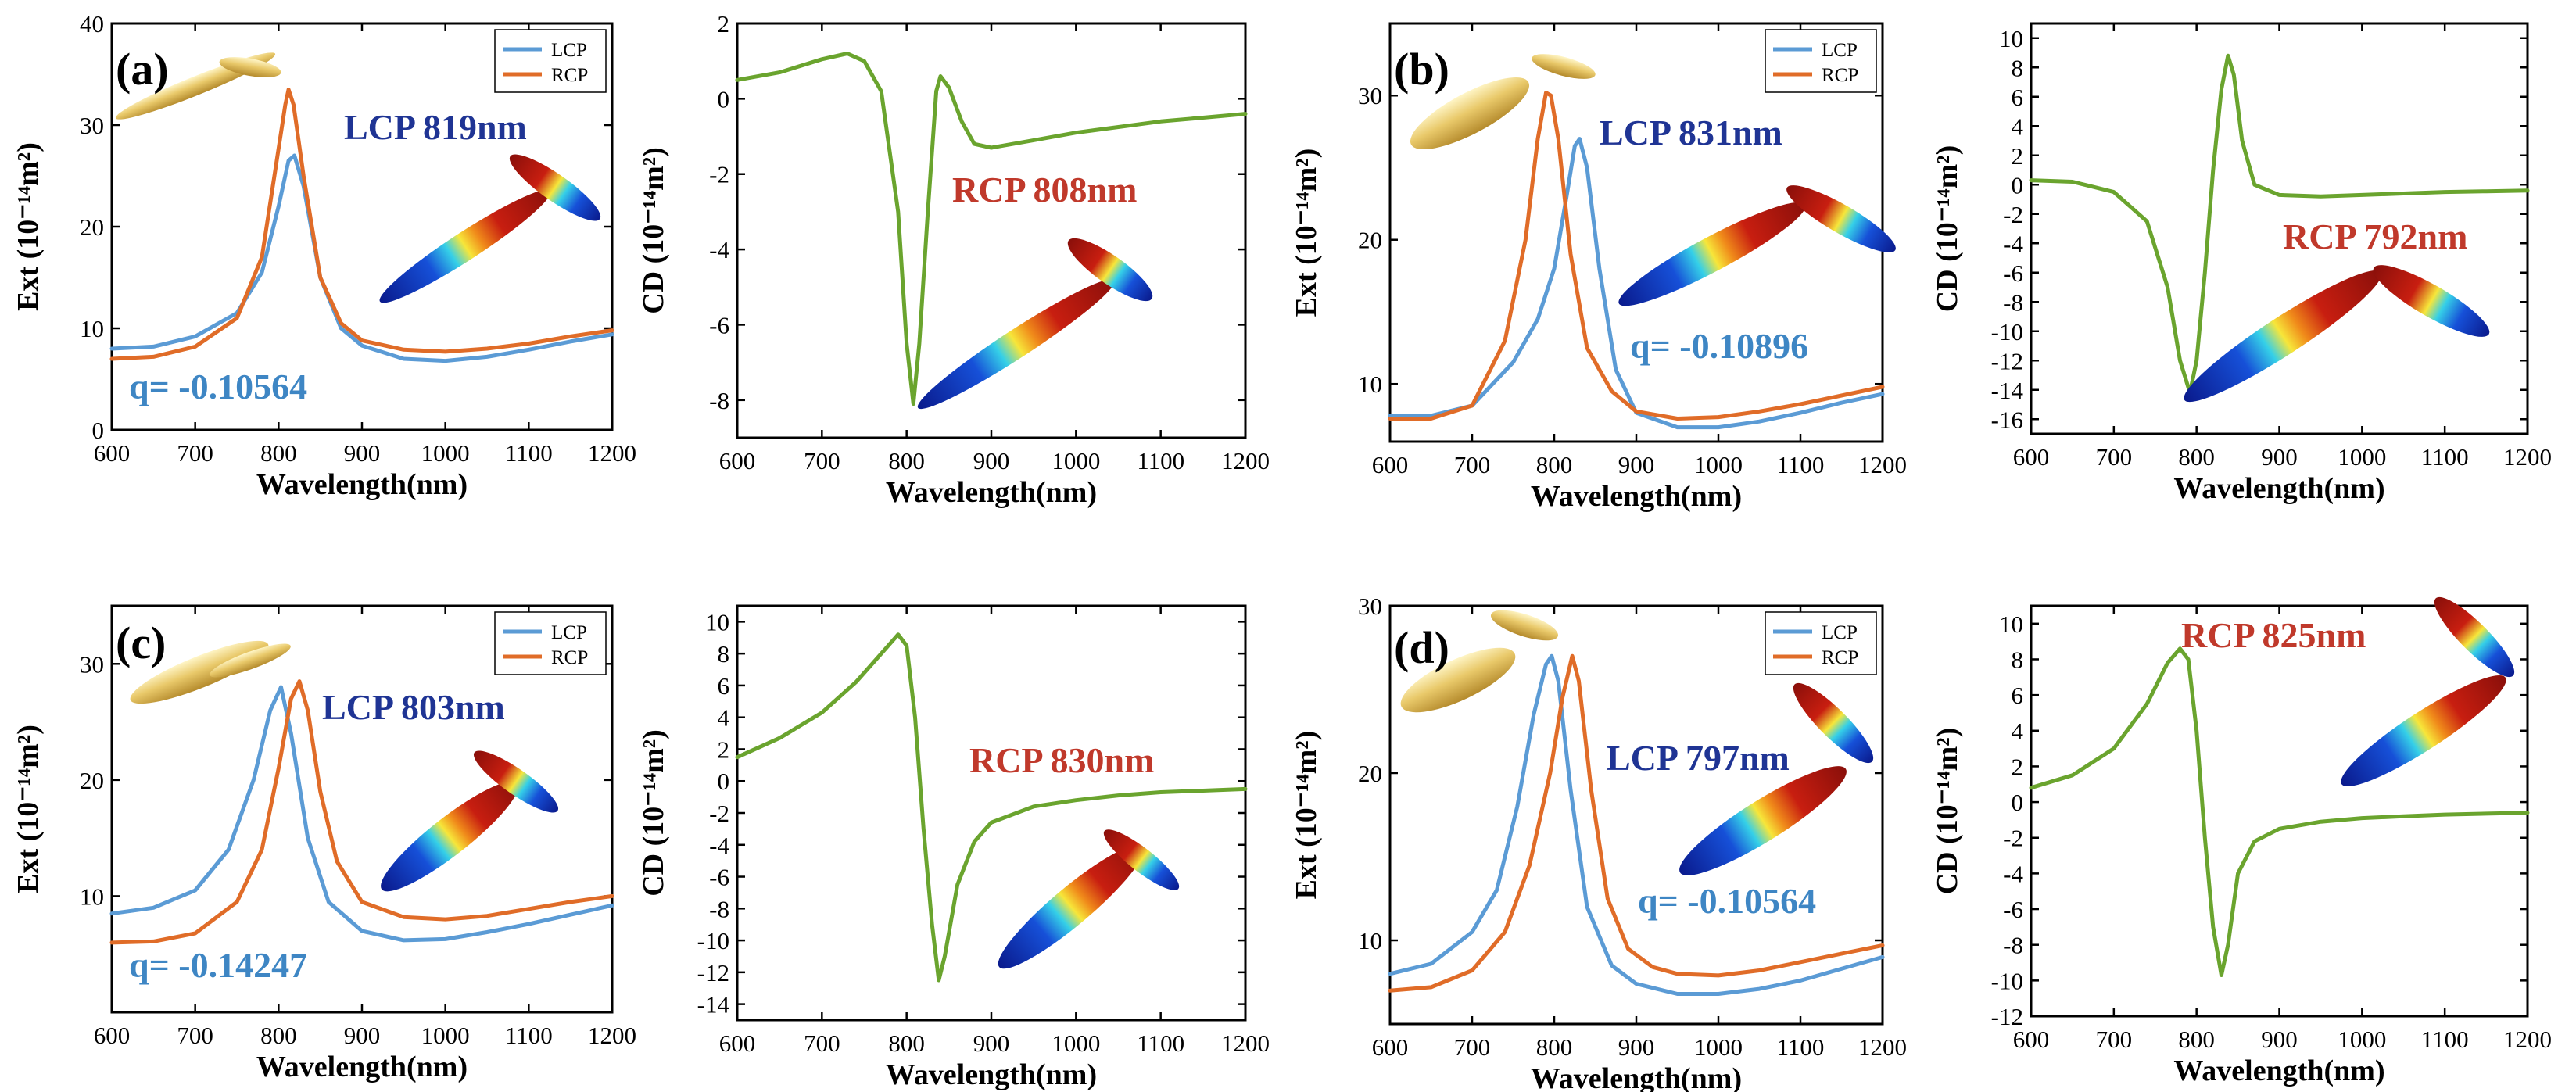 The width and height of the screenshot is (2576, 1092). Describe the element at coordinates (2007, 390) in the screenshot. I see `y-tick-label: -14` at that location.